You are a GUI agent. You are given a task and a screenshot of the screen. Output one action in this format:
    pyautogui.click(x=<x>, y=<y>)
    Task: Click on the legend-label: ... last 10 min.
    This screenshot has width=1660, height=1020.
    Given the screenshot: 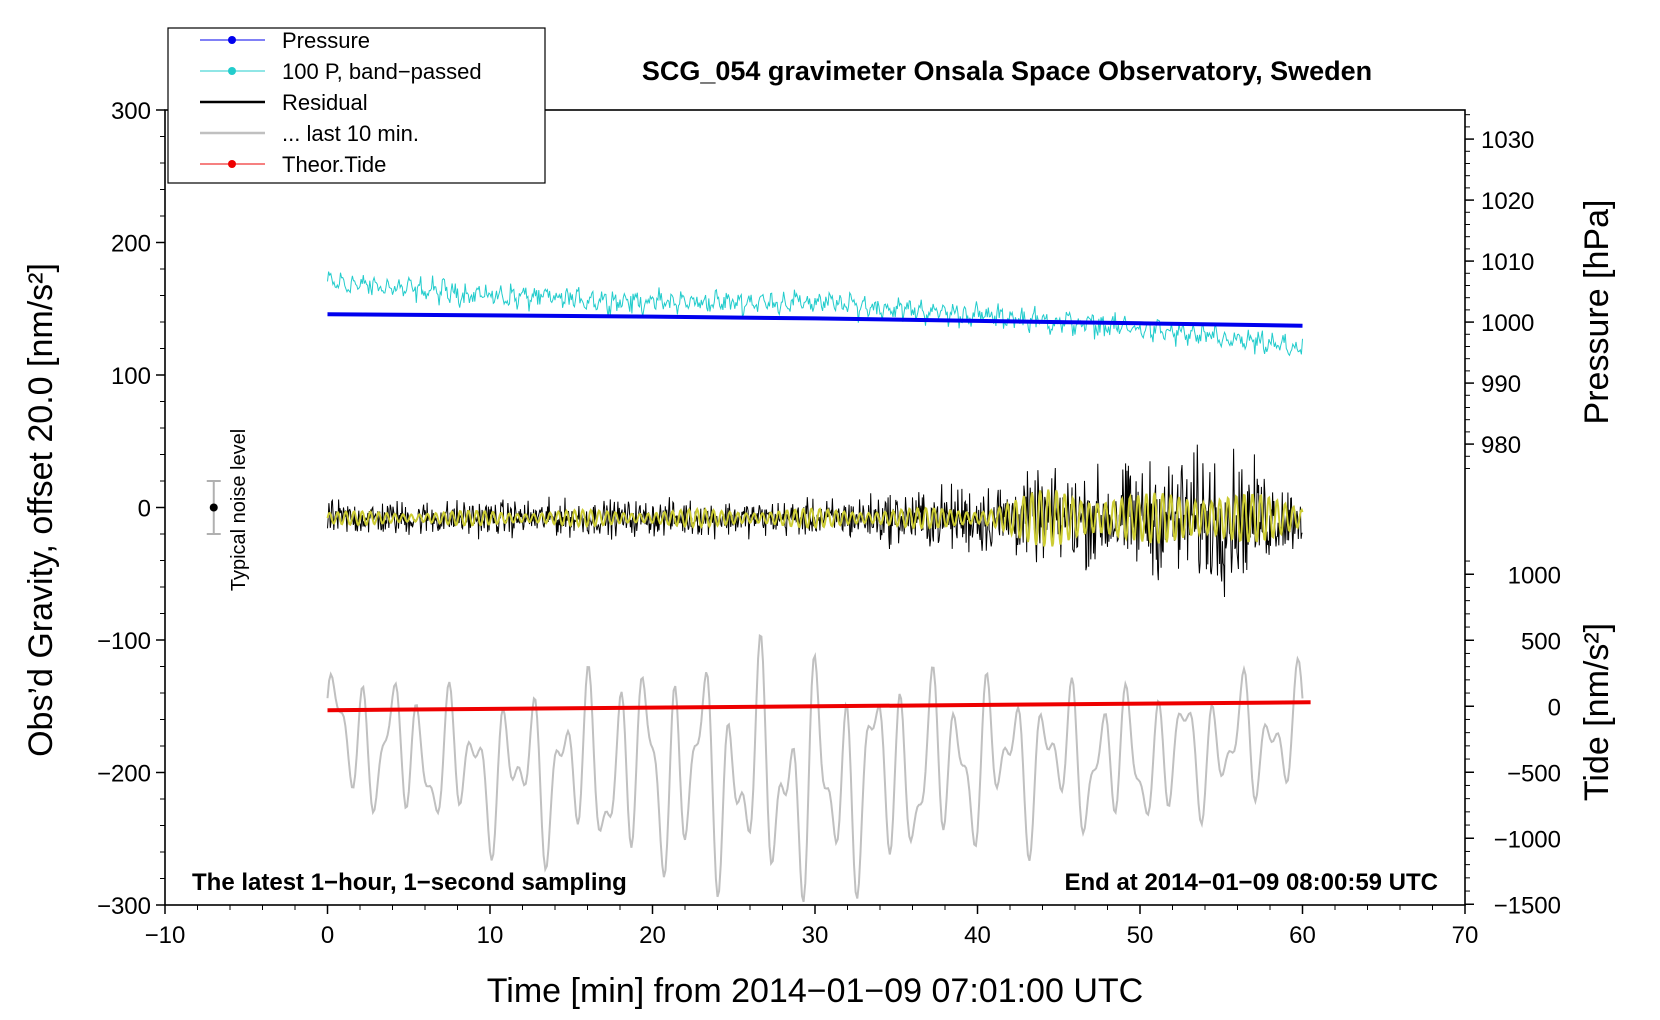 What is the action you would take?
    pyautogui.click(x=350, y=133)
    